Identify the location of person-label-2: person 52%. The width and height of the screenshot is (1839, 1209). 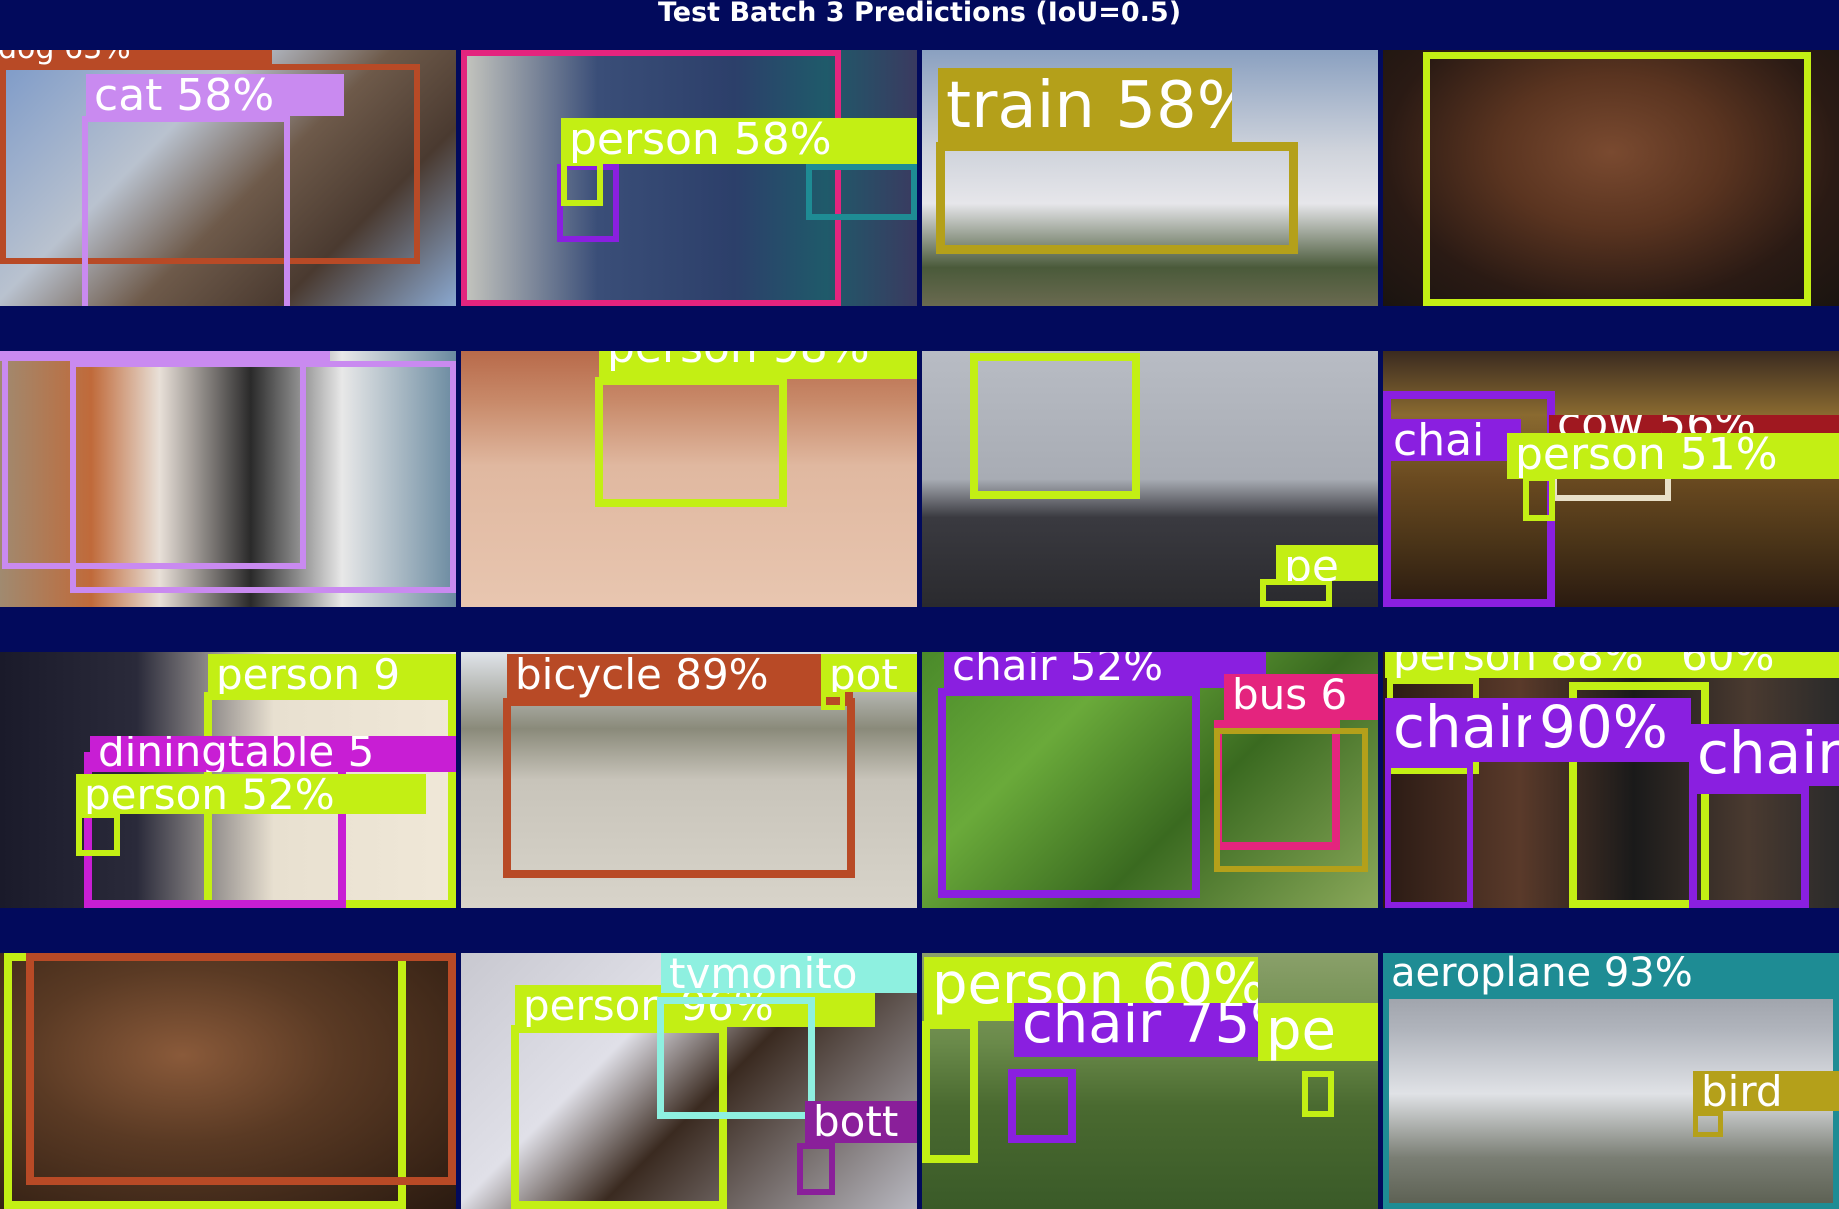
(251, 794).